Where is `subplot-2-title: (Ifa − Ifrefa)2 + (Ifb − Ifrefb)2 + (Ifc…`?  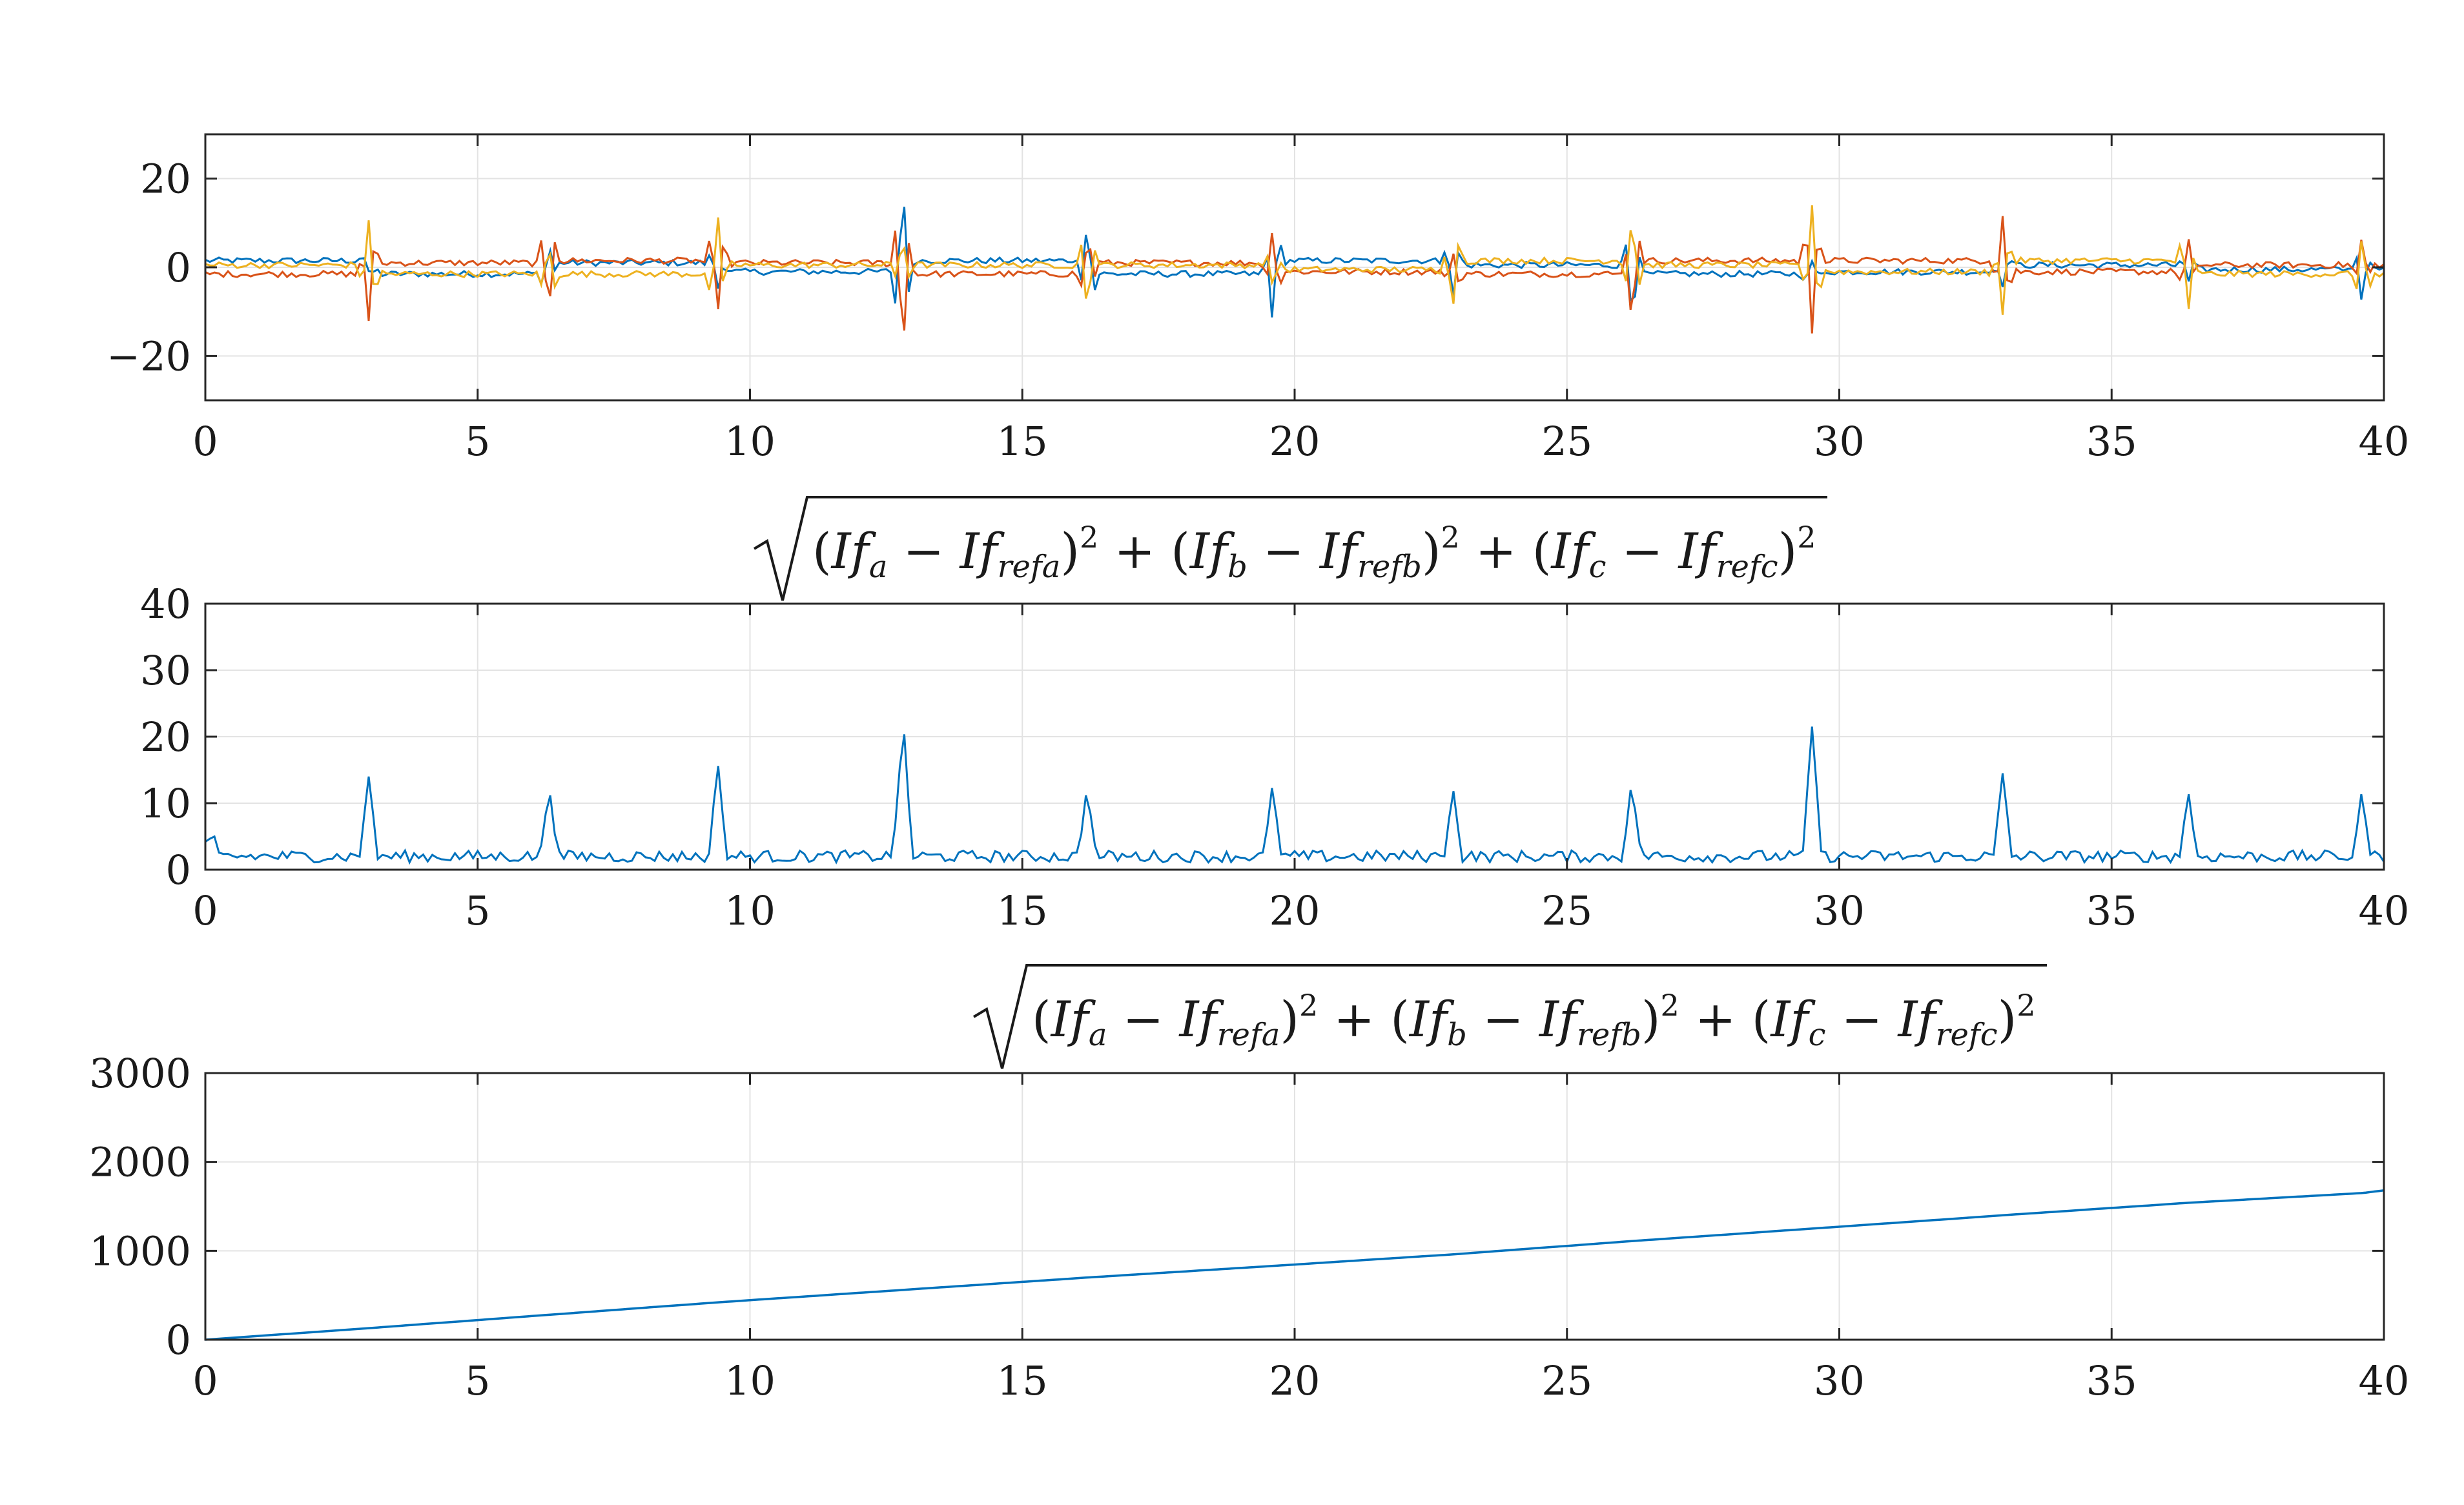
subplot-2-title: (Ifa − Ifrefa)2 + (Ifb − Ifrefb)2 + (Ifc… is located at coordinates (1290, 548).